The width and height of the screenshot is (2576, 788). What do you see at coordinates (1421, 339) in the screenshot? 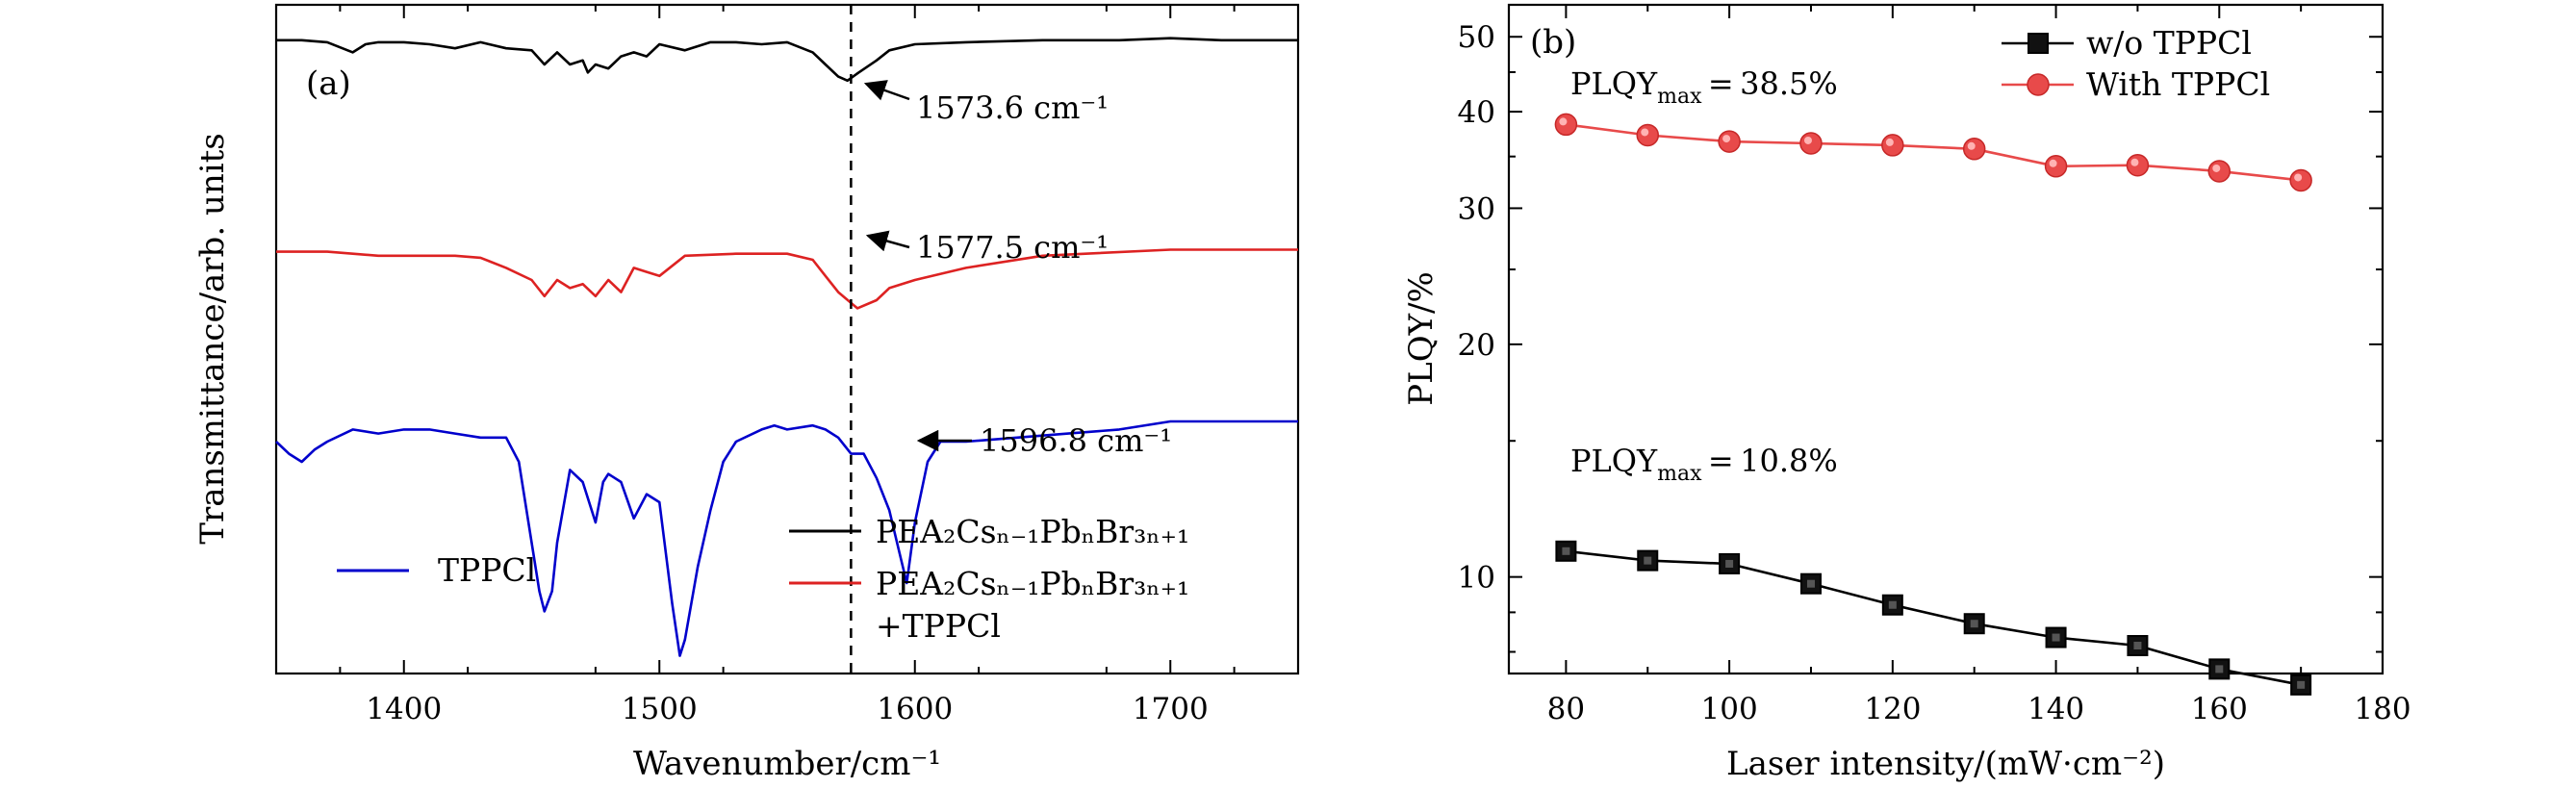
I see `panel-b-y-axis-label: PLQY/%` at bounding box center [1421, 339].